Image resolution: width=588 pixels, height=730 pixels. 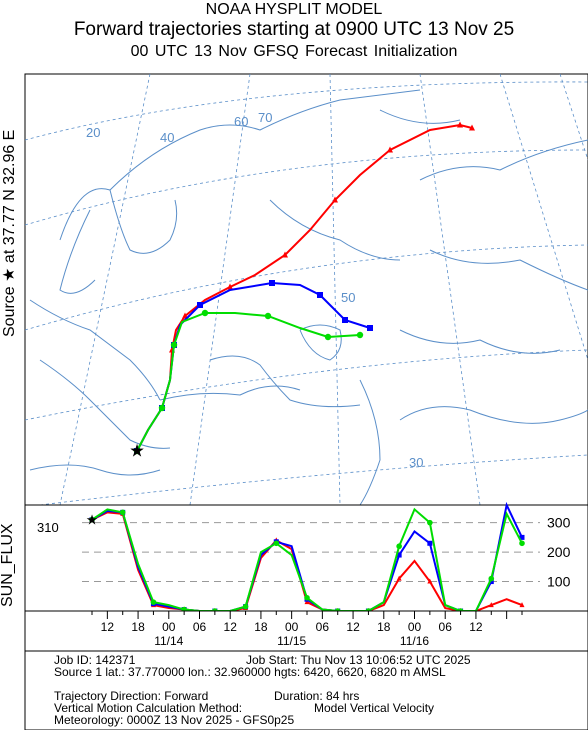 What do you see at coordinates (416, 462) in the screenshot?
I see `svg-text: 30` at bounding box center [416, 462].